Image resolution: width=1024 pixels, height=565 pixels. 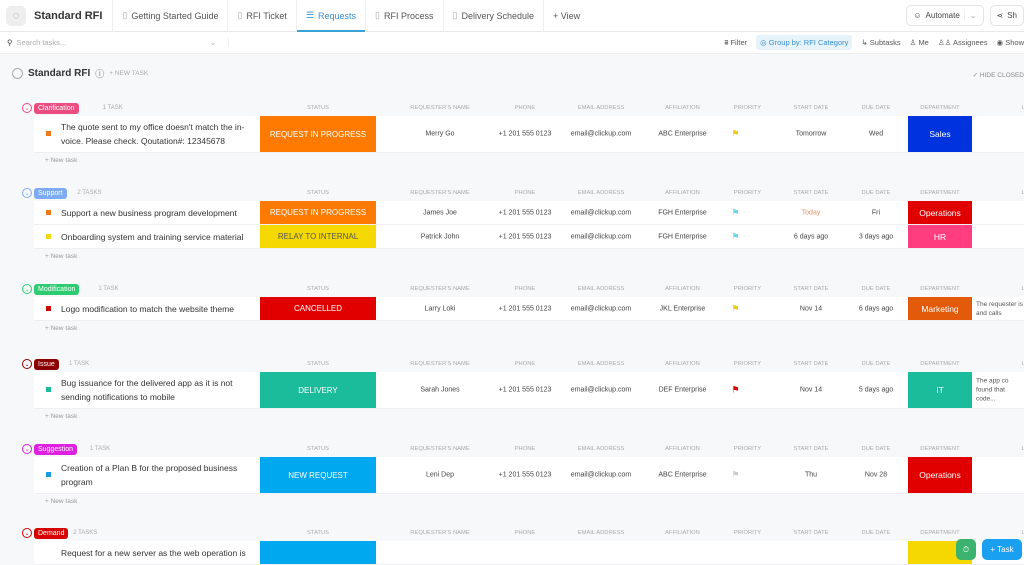 I want to click on due-cell: Nov 28, so click(x=876, y=475).